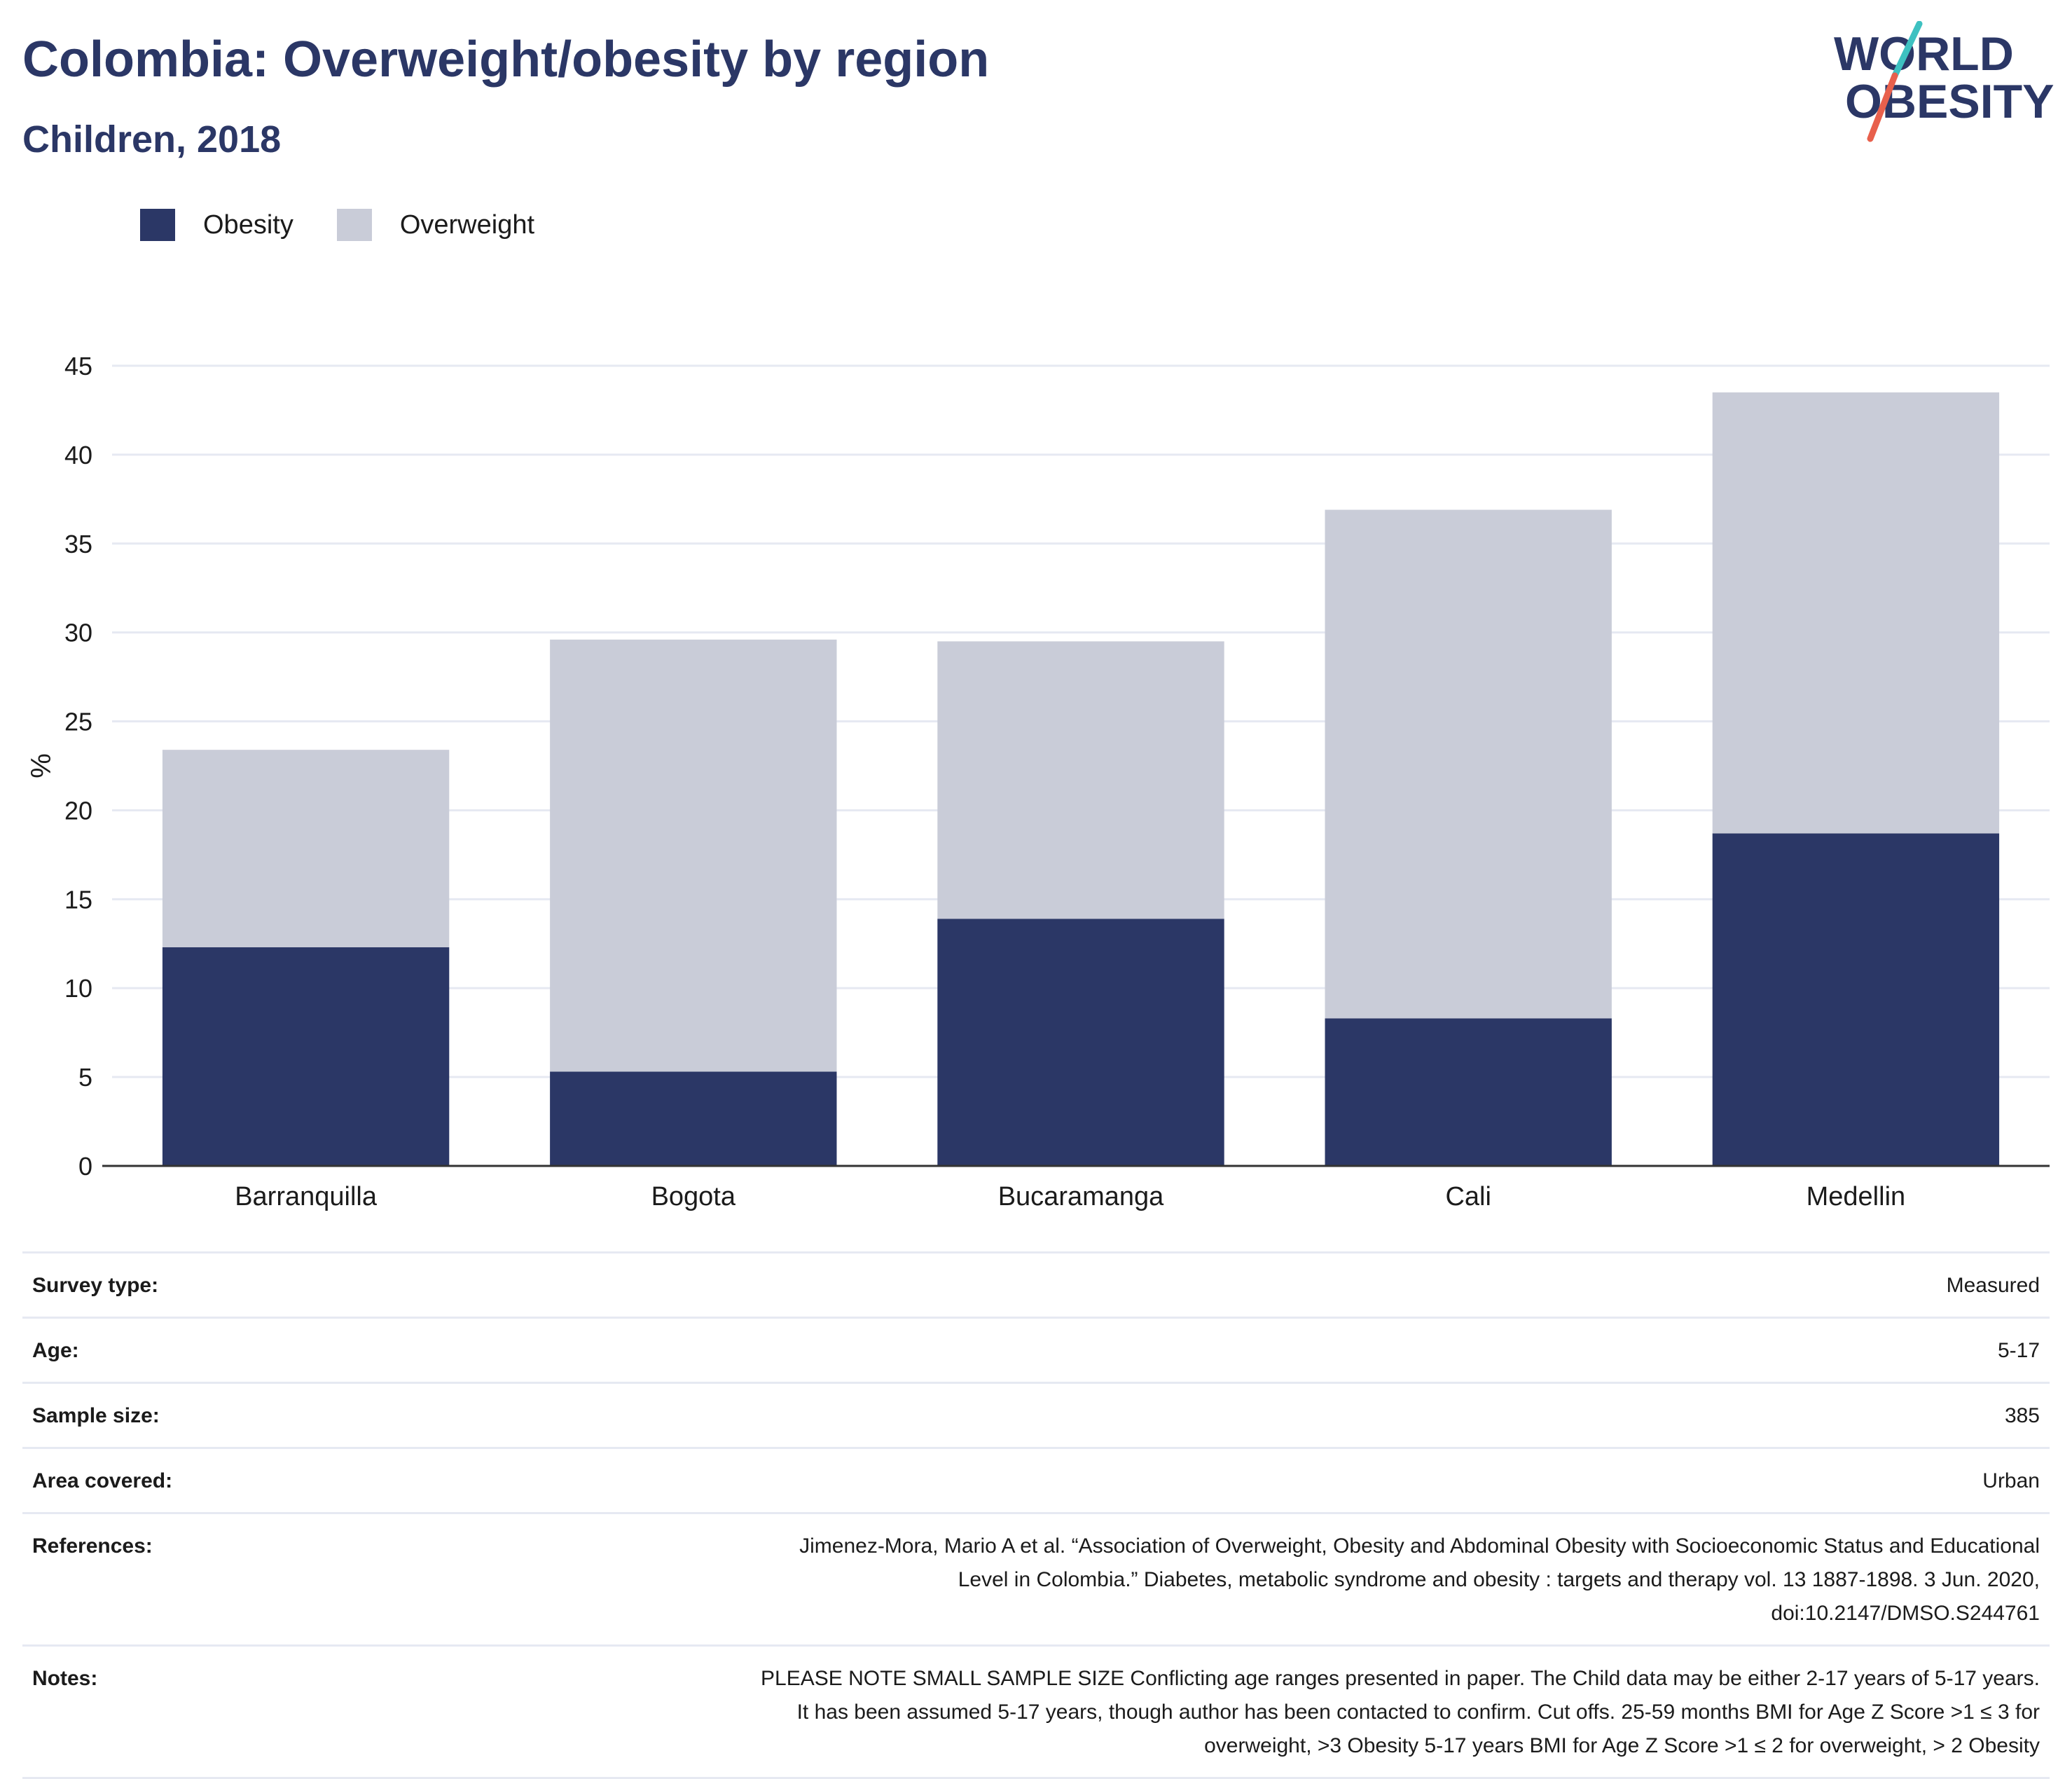 The image size is (2072, 1779). I want to click on y-tick-label: 5, so click(85, 1077).